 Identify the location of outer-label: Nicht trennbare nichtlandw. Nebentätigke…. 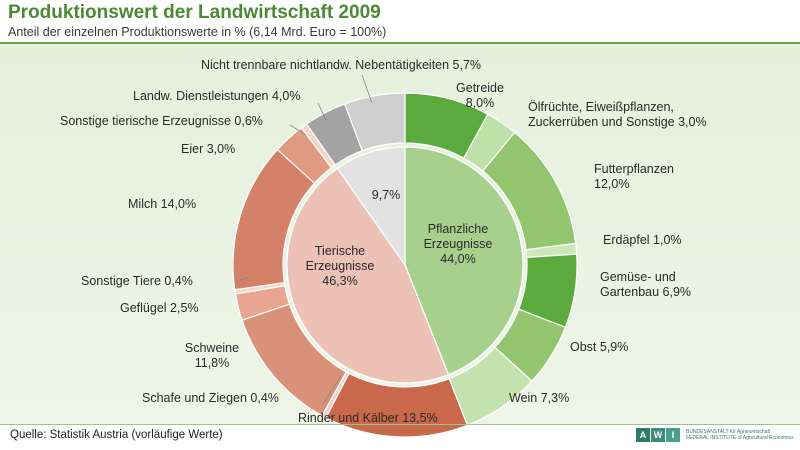
(341, 65).